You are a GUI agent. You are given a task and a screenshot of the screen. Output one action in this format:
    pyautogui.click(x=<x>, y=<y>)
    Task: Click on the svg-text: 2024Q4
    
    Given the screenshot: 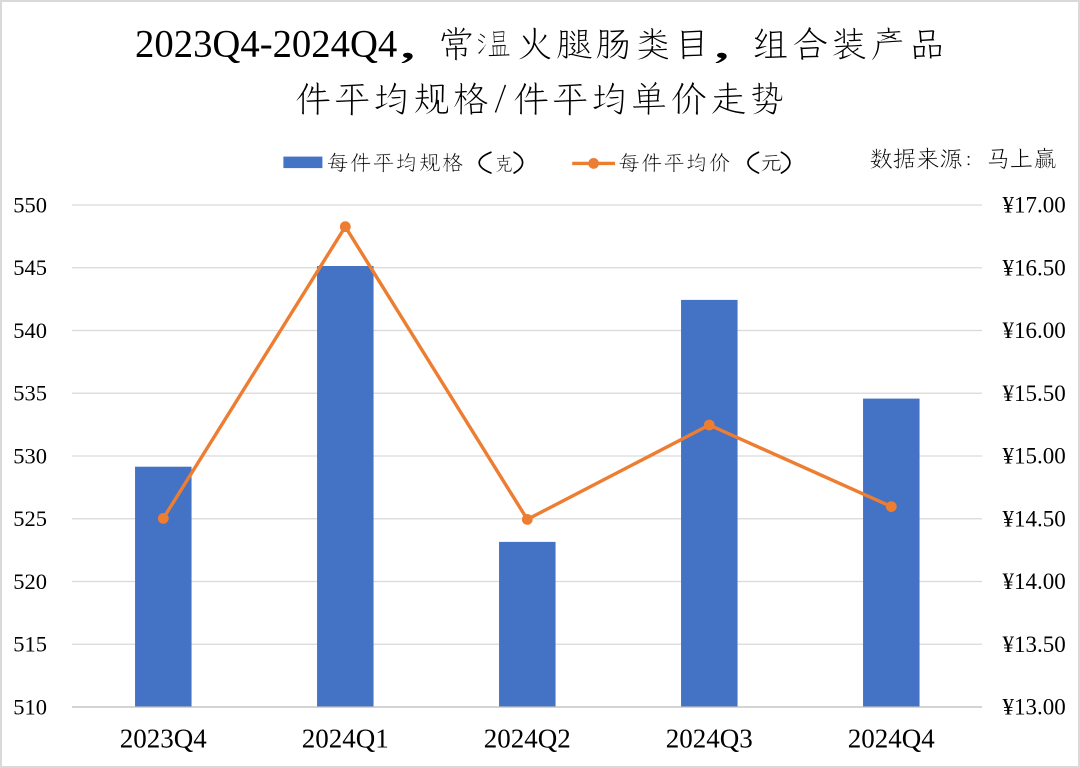 What is the action you would take?
    pyautogui.click(x=891, y=738)
    